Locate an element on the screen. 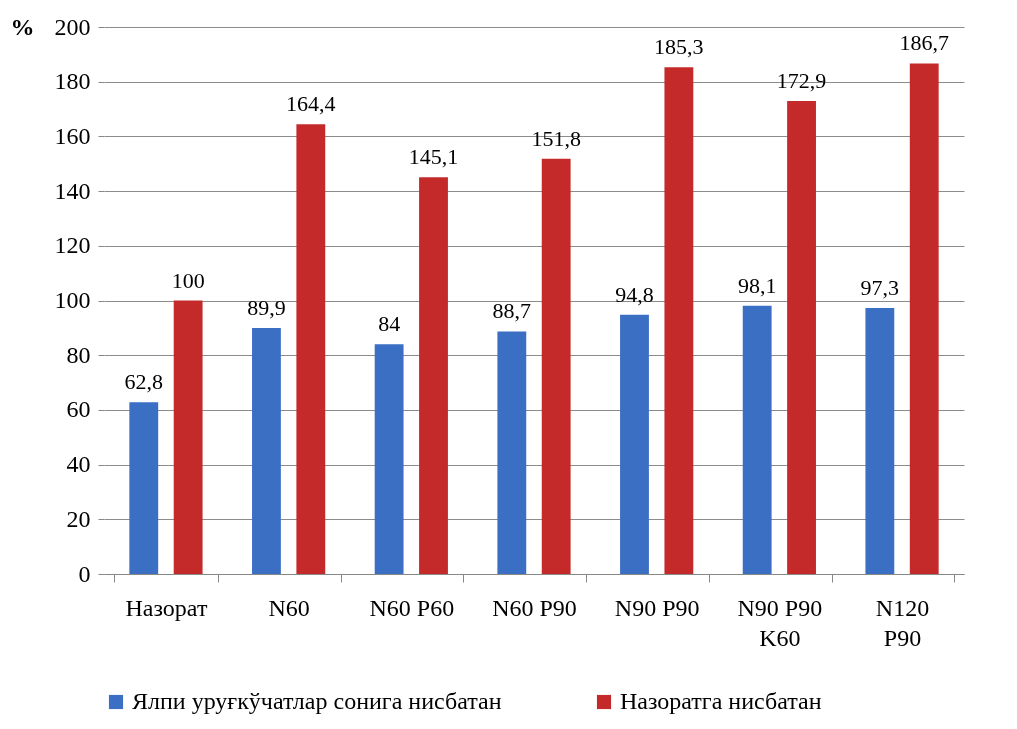  legend-label: Ялпи уруғкўчатлар сонига нисбатан is located at coordinates (317, 701).